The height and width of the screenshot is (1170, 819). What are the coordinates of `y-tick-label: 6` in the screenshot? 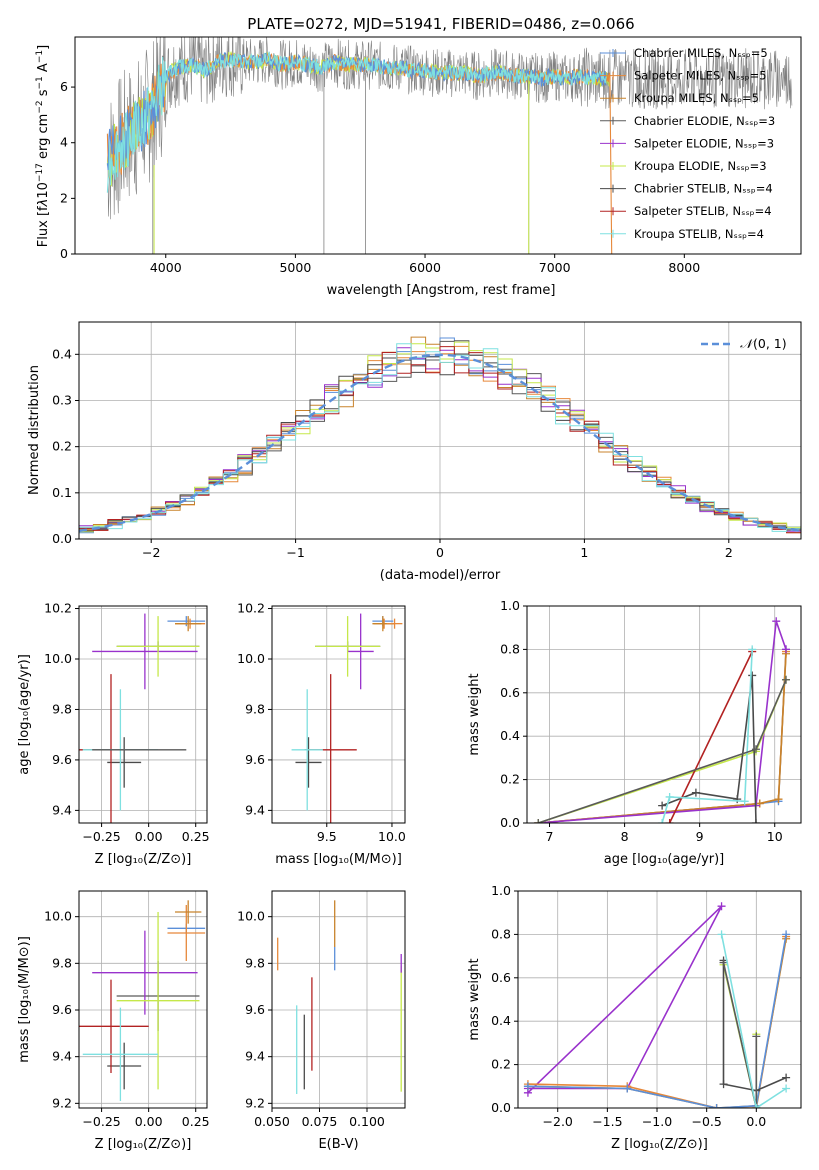 It's located at (64, 86).